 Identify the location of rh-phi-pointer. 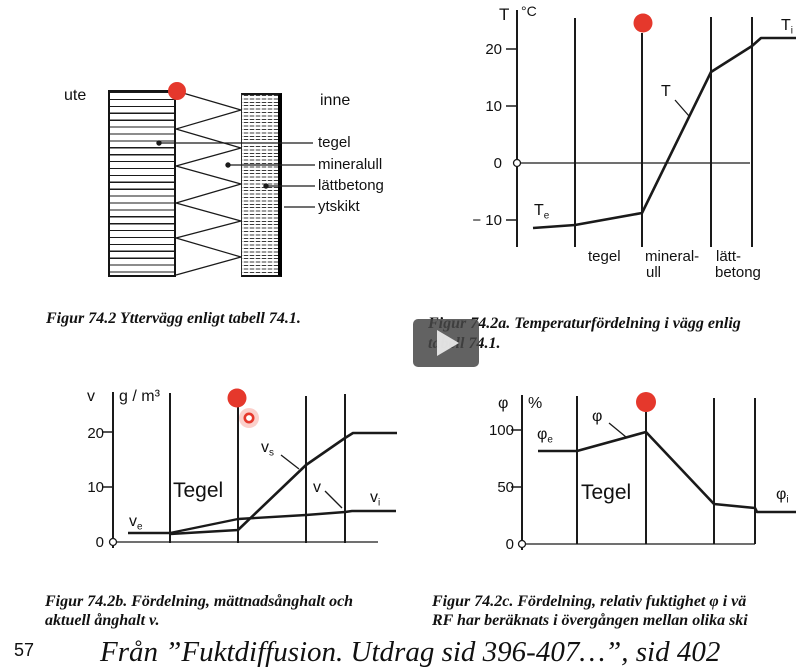
(617, 430).